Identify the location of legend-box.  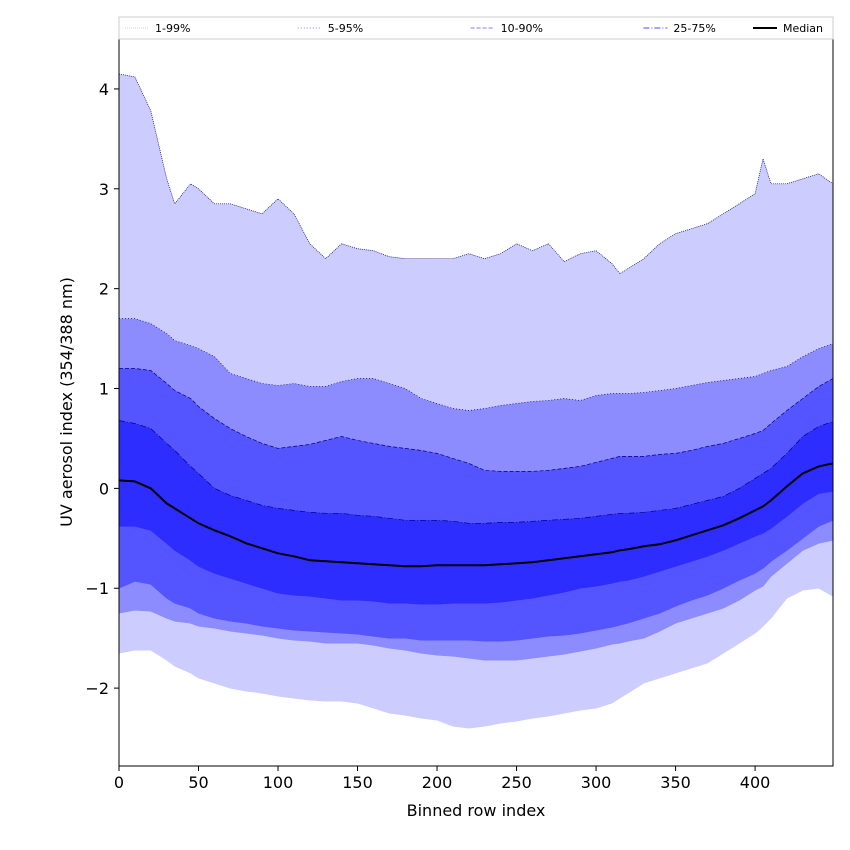
(476, 28).